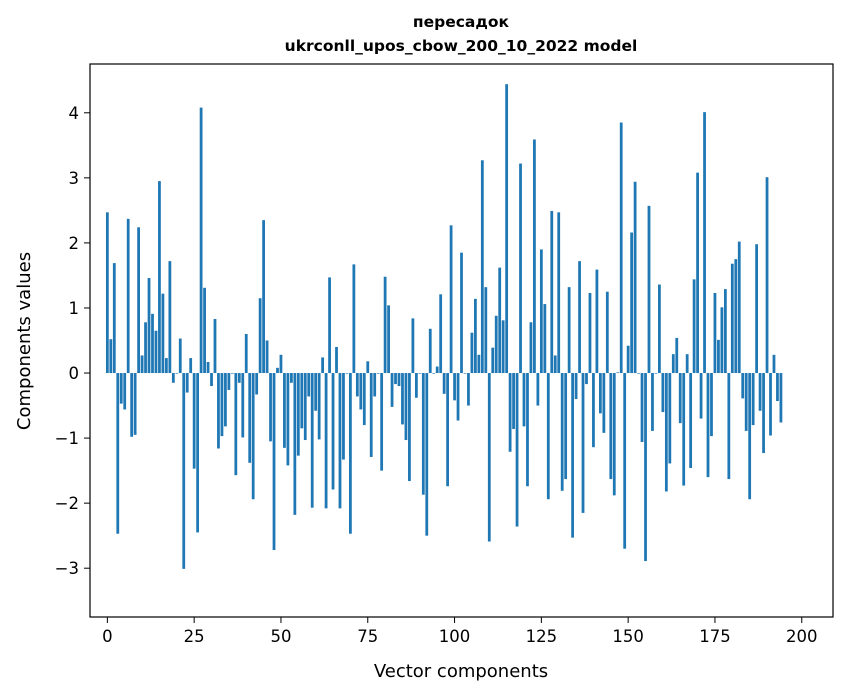  What do you see at coordinates (367, 636) in the screenshot?
I see `x-tick-label: 75` at bounding box center [367, 636].